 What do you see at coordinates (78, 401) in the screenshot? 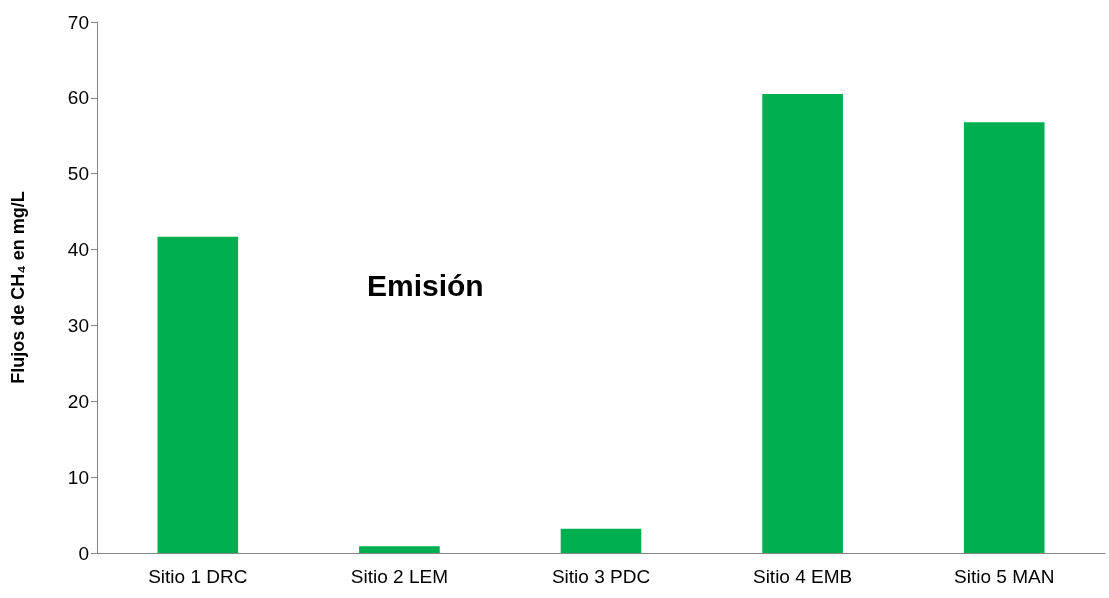
I see `y-tick-label: 20` at bounding box center [78, 401].